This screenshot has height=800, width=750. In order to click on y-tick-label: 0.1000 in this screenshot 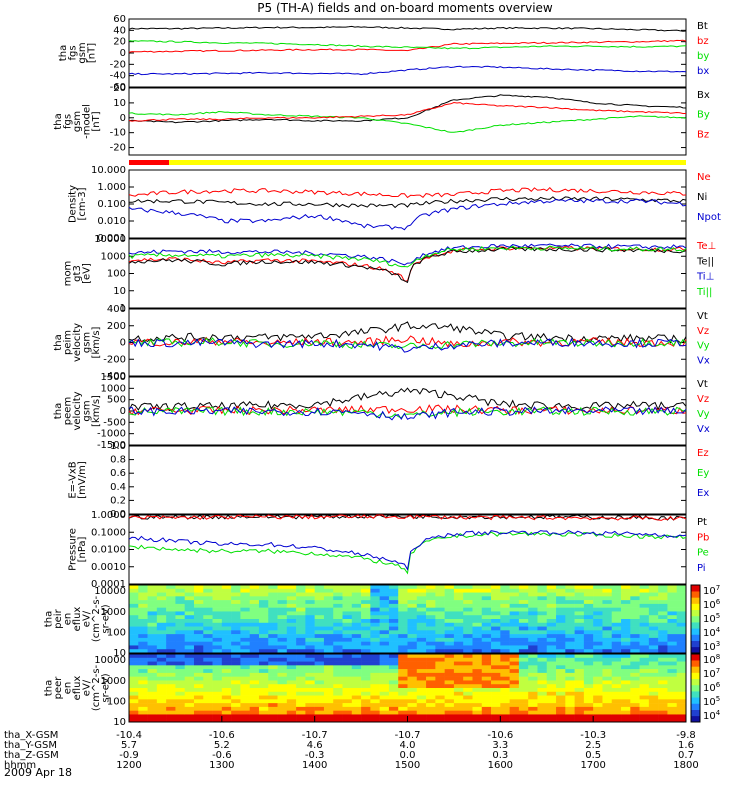, I will do `click(108, 532)`.